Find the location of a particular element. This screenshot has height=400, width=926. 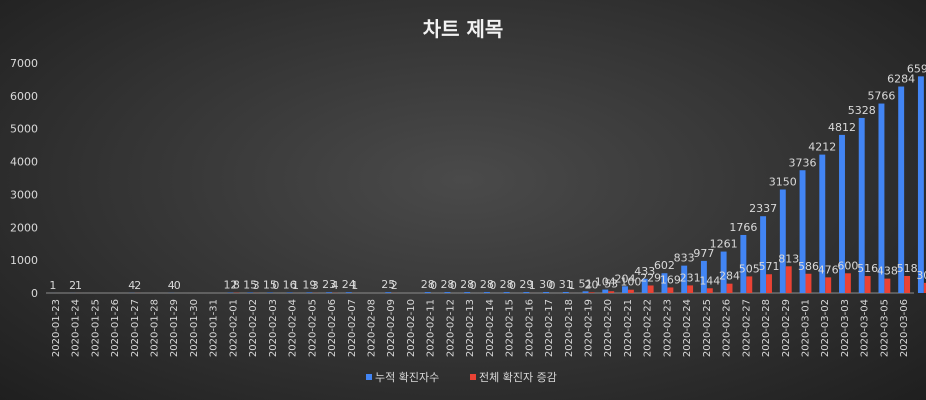

data-label: 25 is located at coordinates (388, 284).